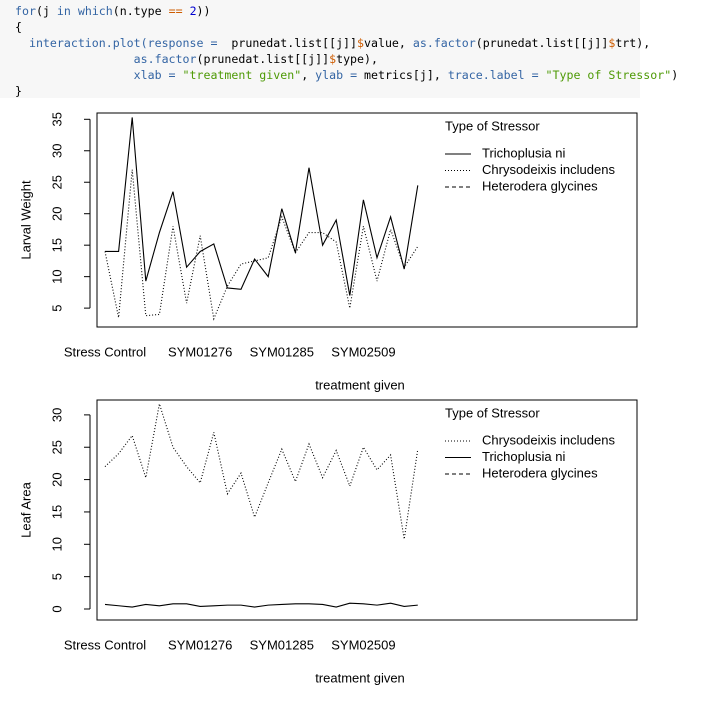  Describe the element at coordinates (25, 11) in the screenshot. I see `code-token: for` at that location.